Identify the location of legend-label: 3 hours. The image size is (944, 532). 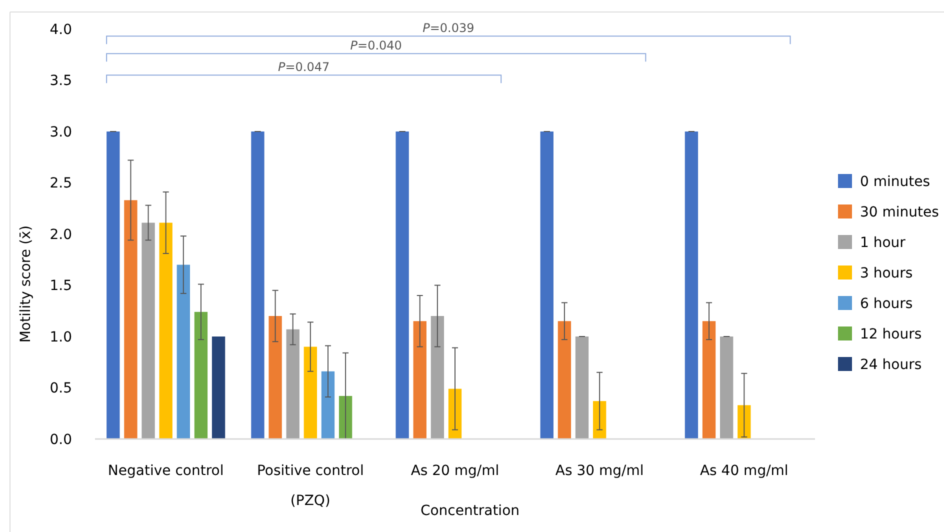
(886, 273).